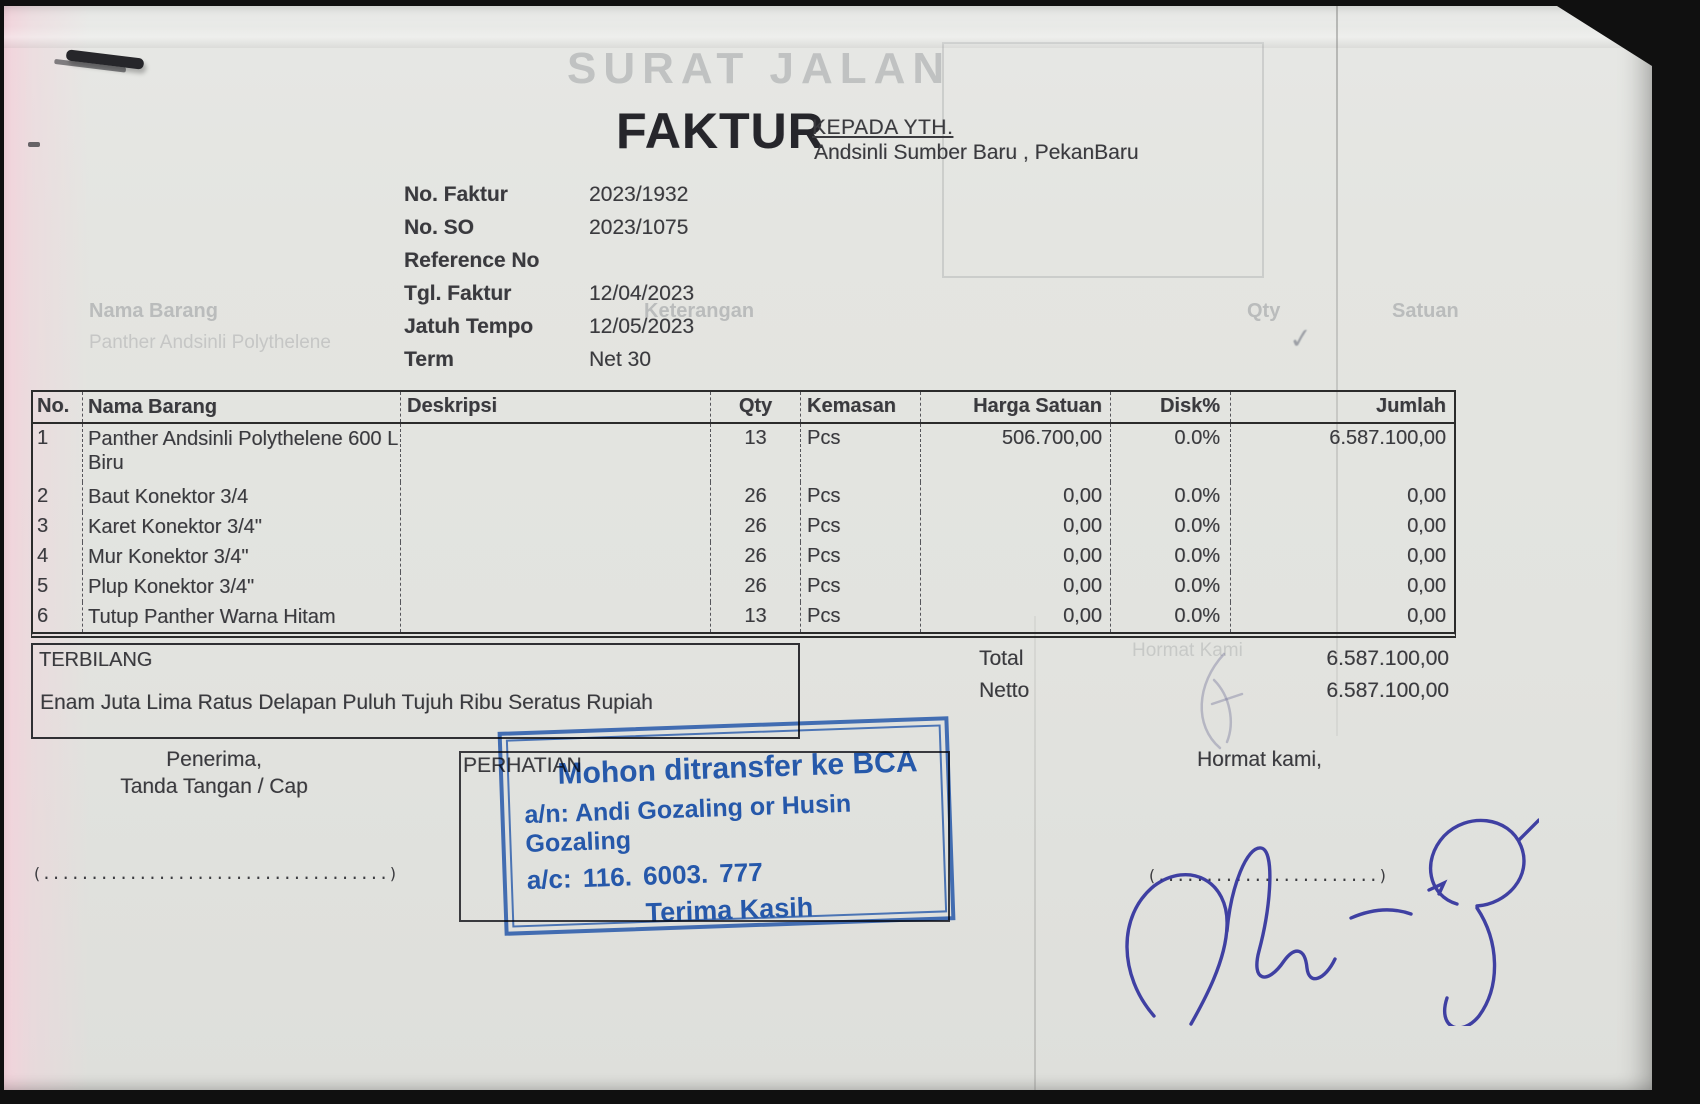 Image resolution: width=1700 pixels, height=1104 pixels. Describe the element at coordinates (472, 260) in the screenshot. I see `meta-label: Reference No` at that location.